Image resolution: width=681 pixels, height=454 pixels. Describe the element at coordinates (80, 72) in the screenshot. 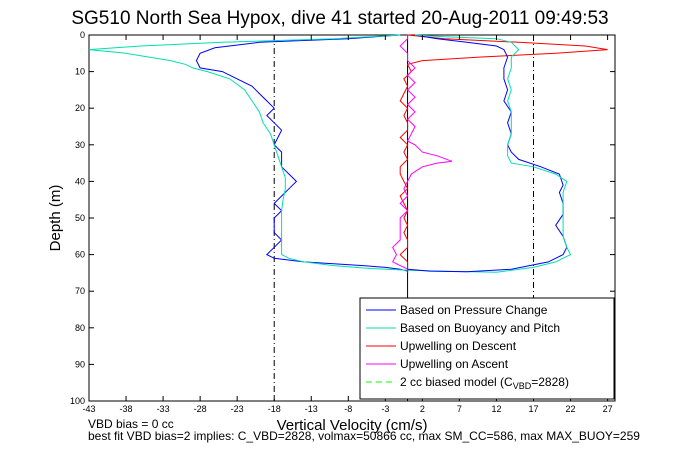

I see `y-tick-label: 10` at that location.